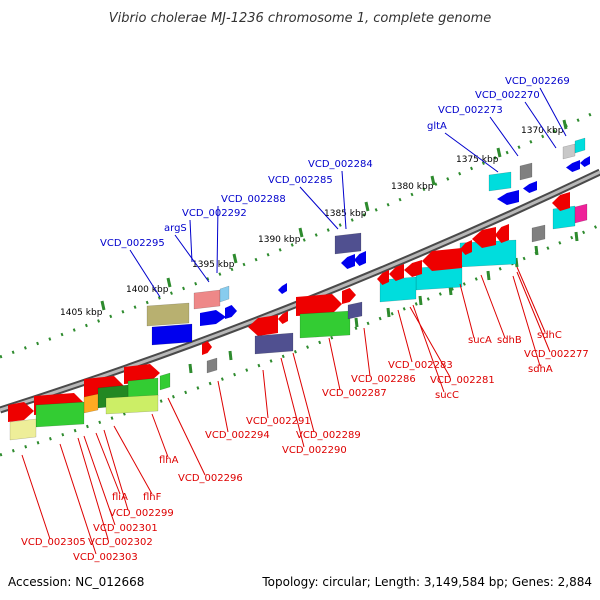 The height and width of the screenshot is (600, 600). What do you see at coordinates (556, 354) in the screenshot?
I see `gene-label: VCD_002277` at bounding box center [556, 354].